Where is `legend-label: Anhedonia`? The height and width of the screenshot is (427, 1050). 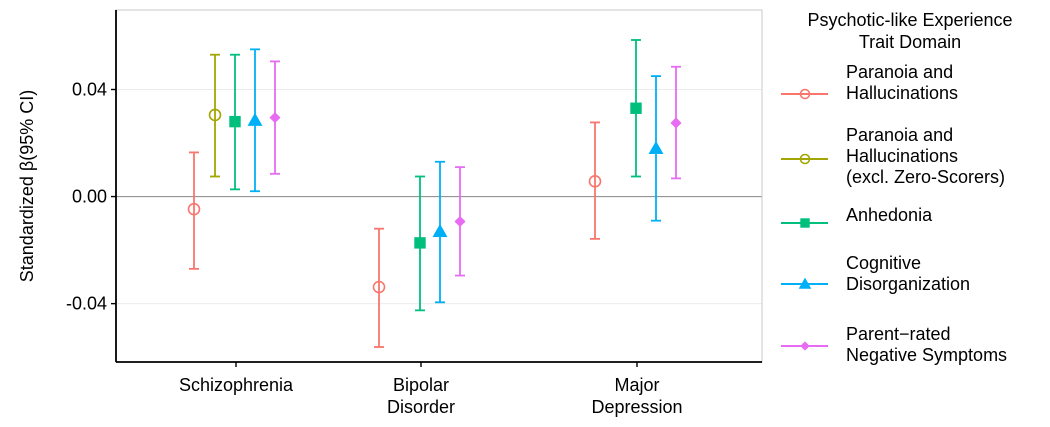 legend-label: Anhedonia is located at coordinates (889, 215).